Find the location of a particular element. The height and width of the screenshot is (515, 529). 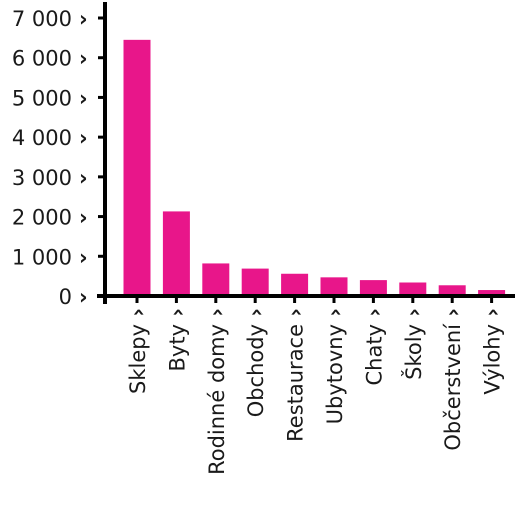

category-label: Sklepy › is located at coordinates (138, 351).